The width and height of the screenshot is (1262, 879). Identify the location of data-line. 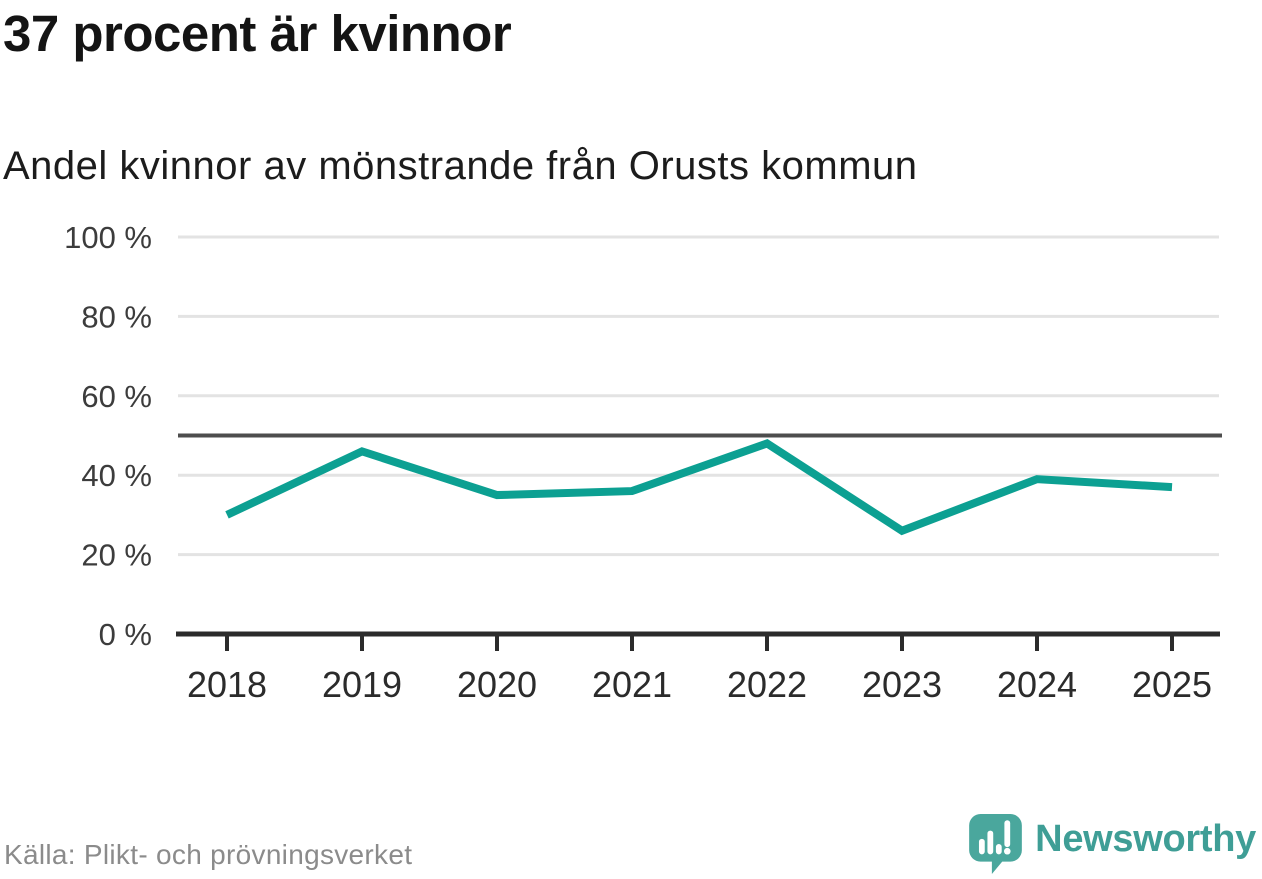
(699, 487).